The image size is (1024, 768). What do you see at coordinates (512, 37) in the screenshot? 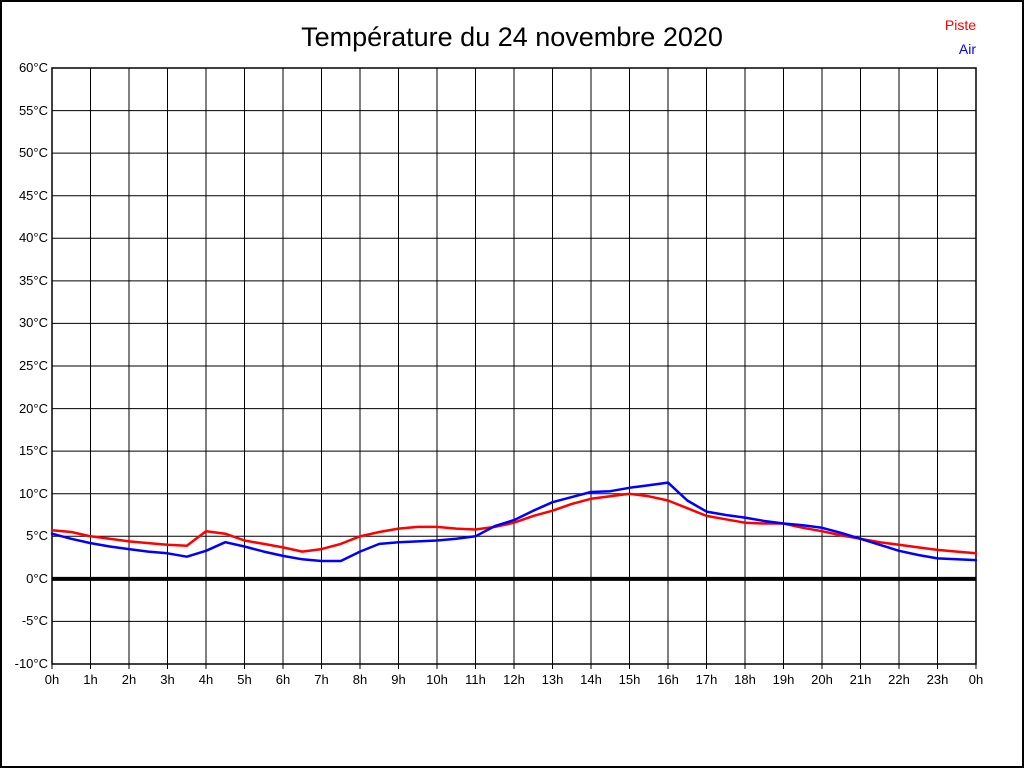
I see `chart-title: Température du 24 novembre 2020` at bounding box center [512, 37].